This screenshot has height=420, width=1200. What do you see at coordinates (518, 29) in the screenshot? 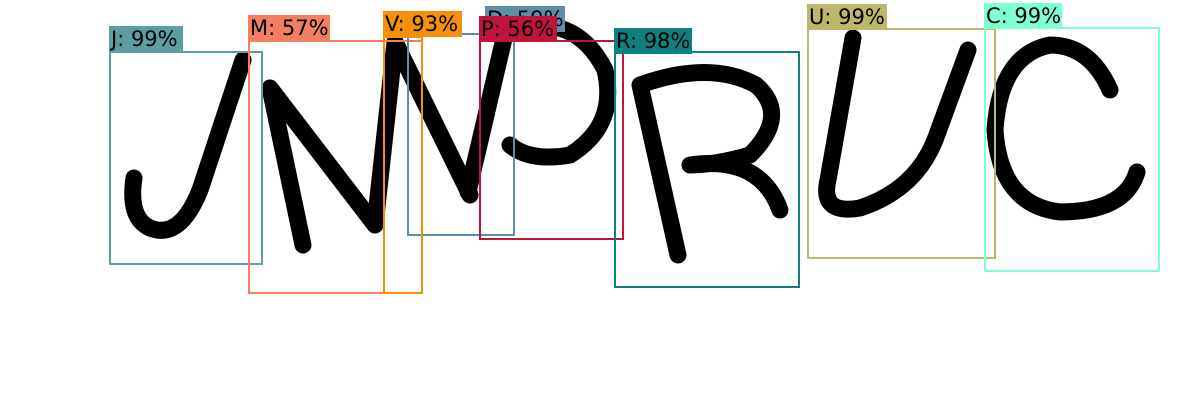
I see `detection-label: P: 56%` at bounding box center [518, 29].